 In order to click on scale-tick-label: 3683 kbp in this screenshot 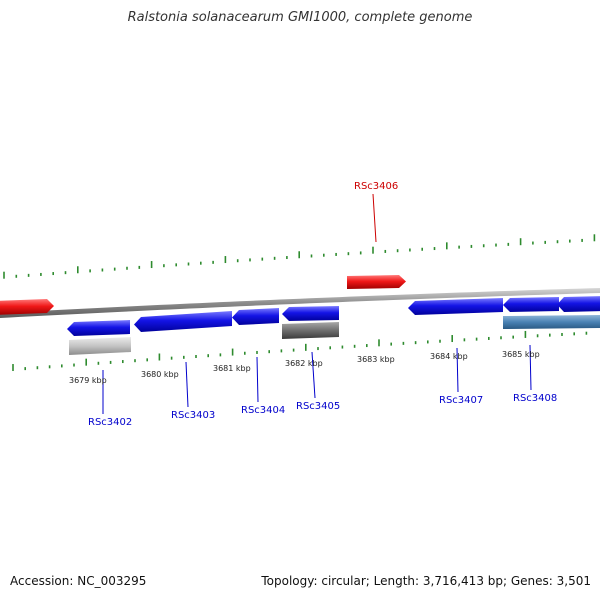, I will do `click(376, 359)`.